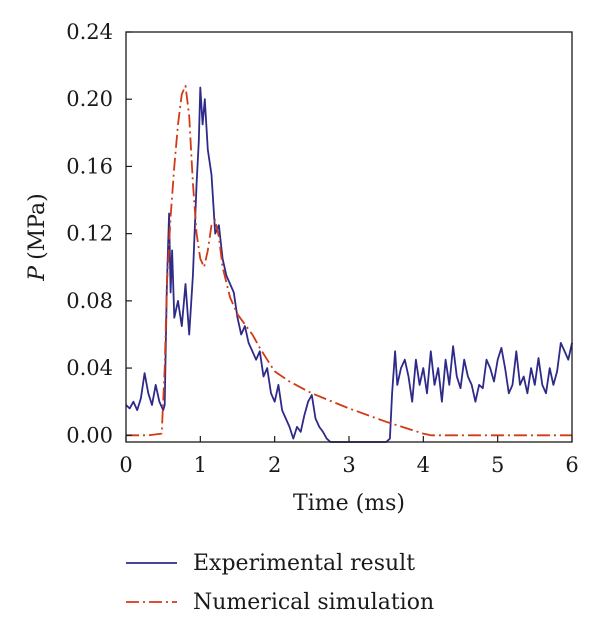 The image size is (600, 633). What do you see at coordinates (89, 234) in the screenshot?
I see `y-tick-label: 0.12` at bounding box center [89, 234].